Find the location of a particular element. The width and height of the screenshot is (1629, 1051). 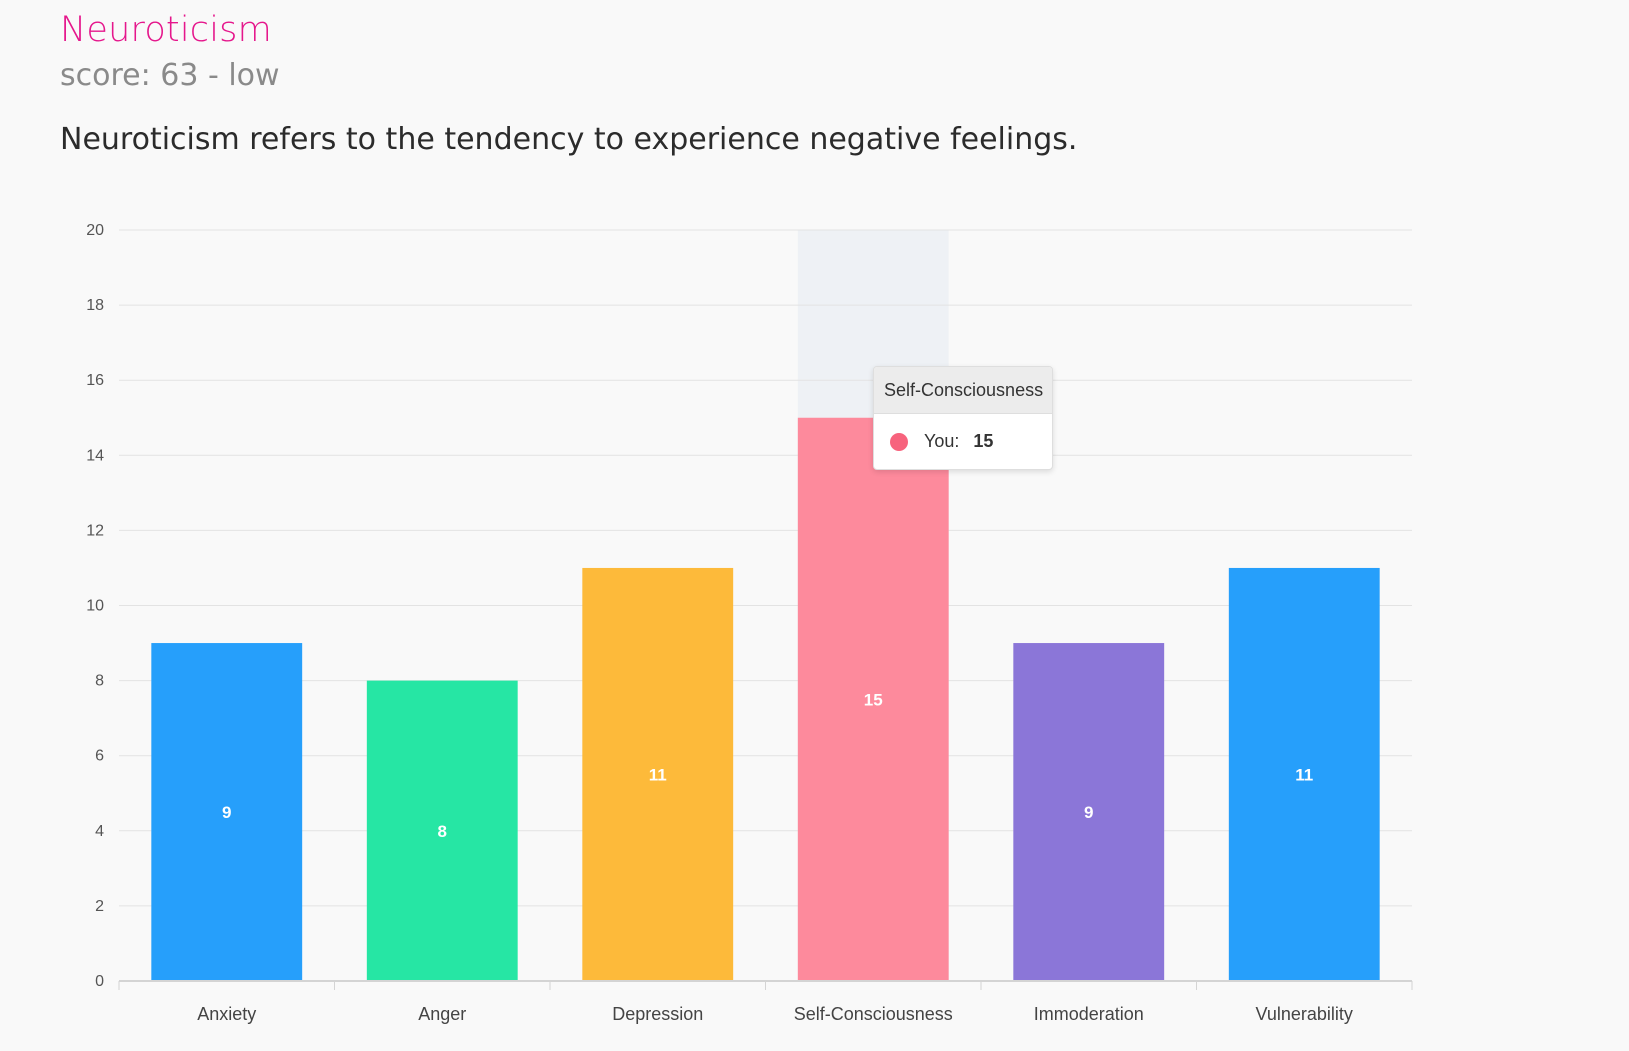

y-tick-label: 4 is located at coordinates (99, 831).